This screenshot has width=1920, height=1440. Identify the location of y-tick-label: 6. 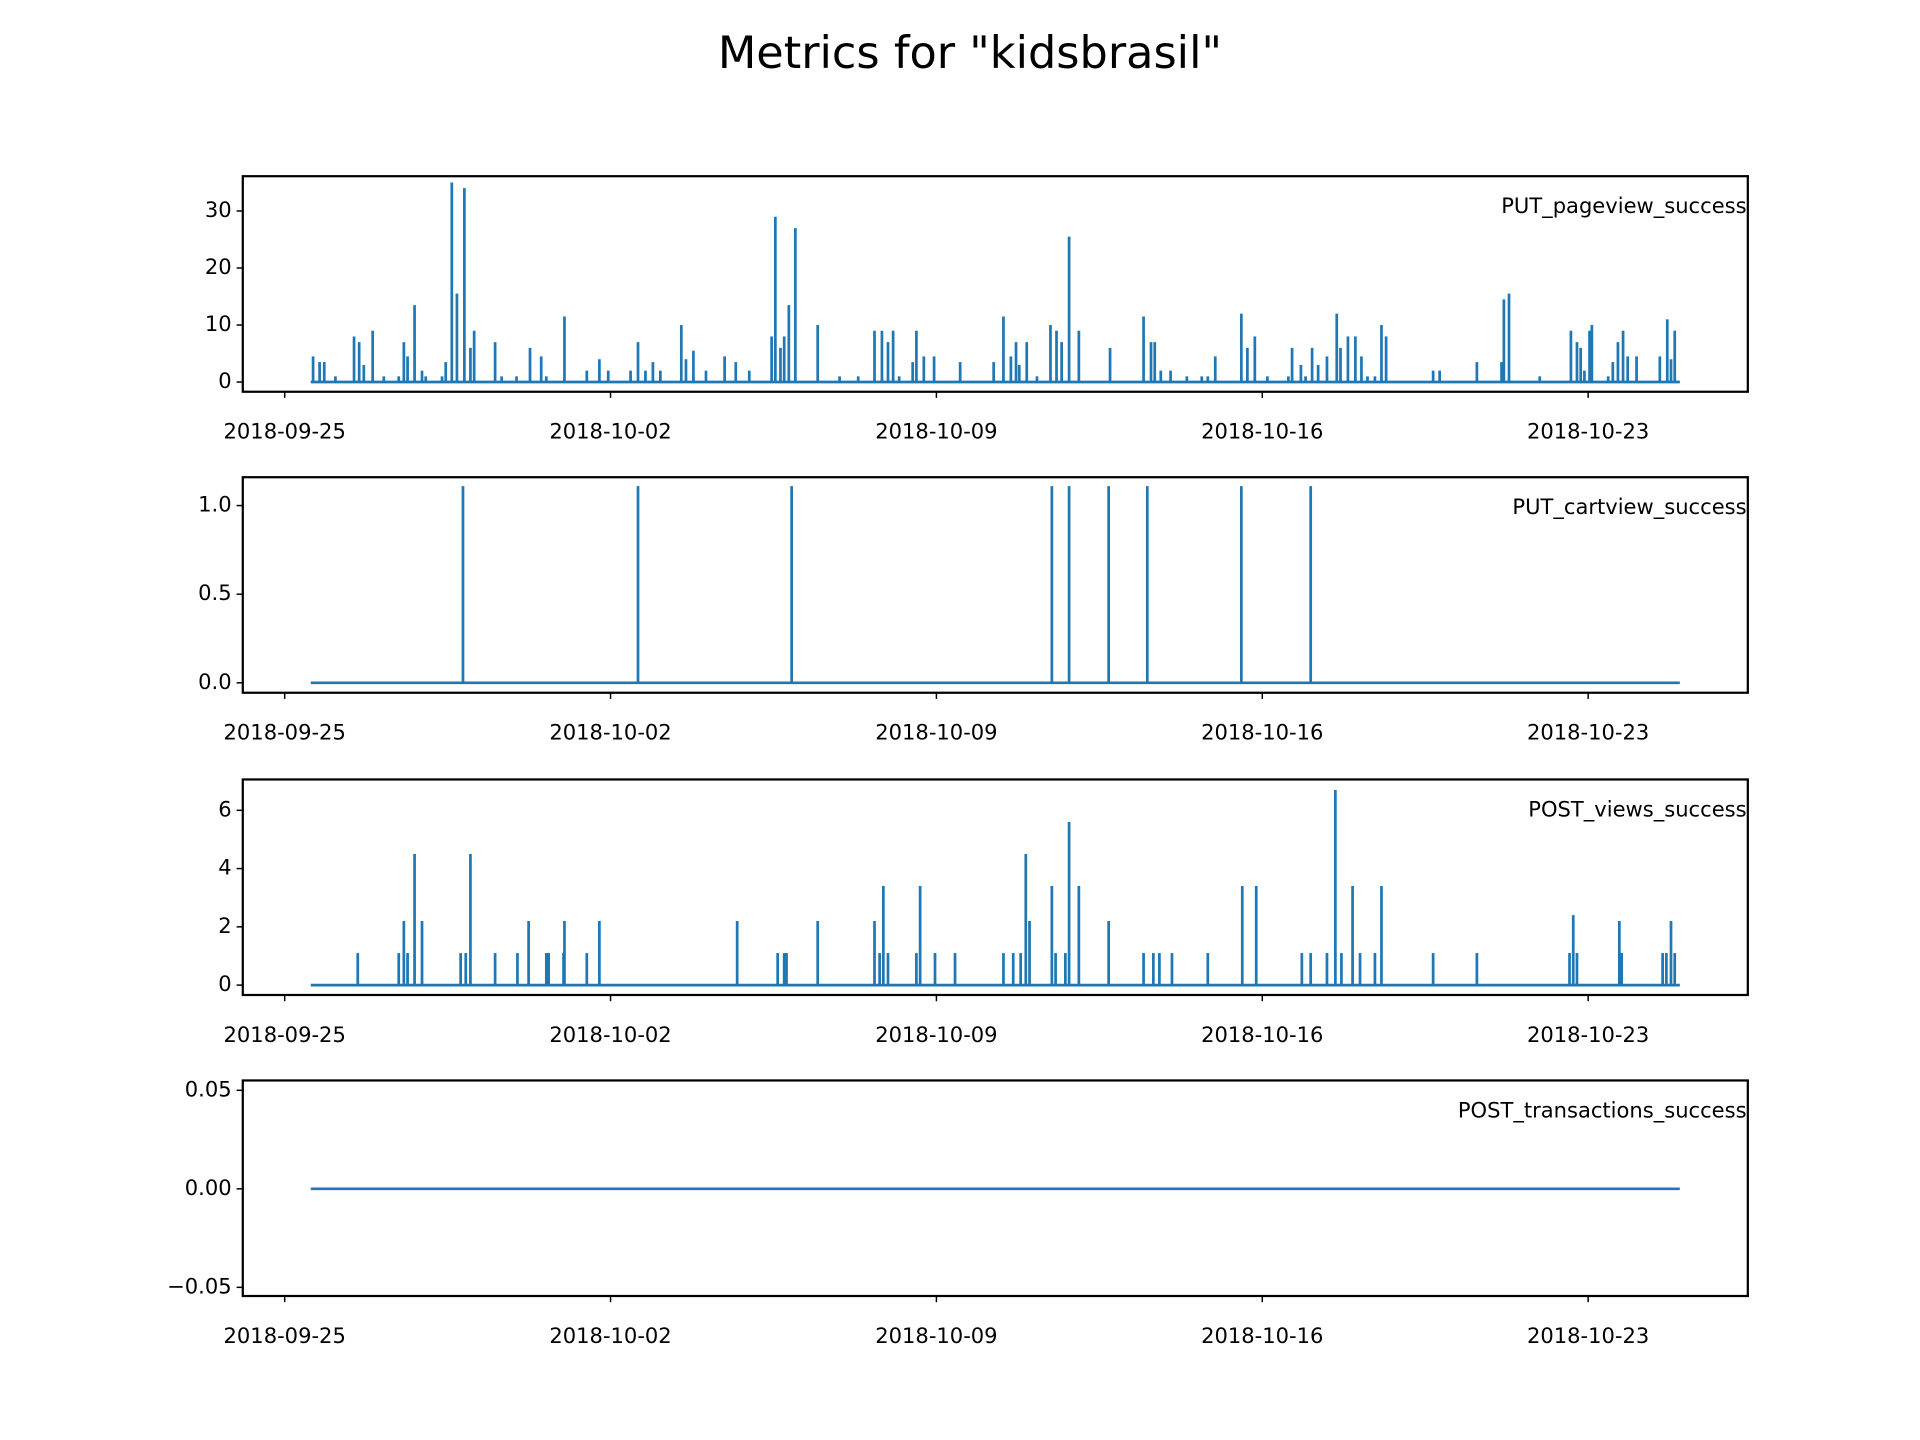
(224, 808).